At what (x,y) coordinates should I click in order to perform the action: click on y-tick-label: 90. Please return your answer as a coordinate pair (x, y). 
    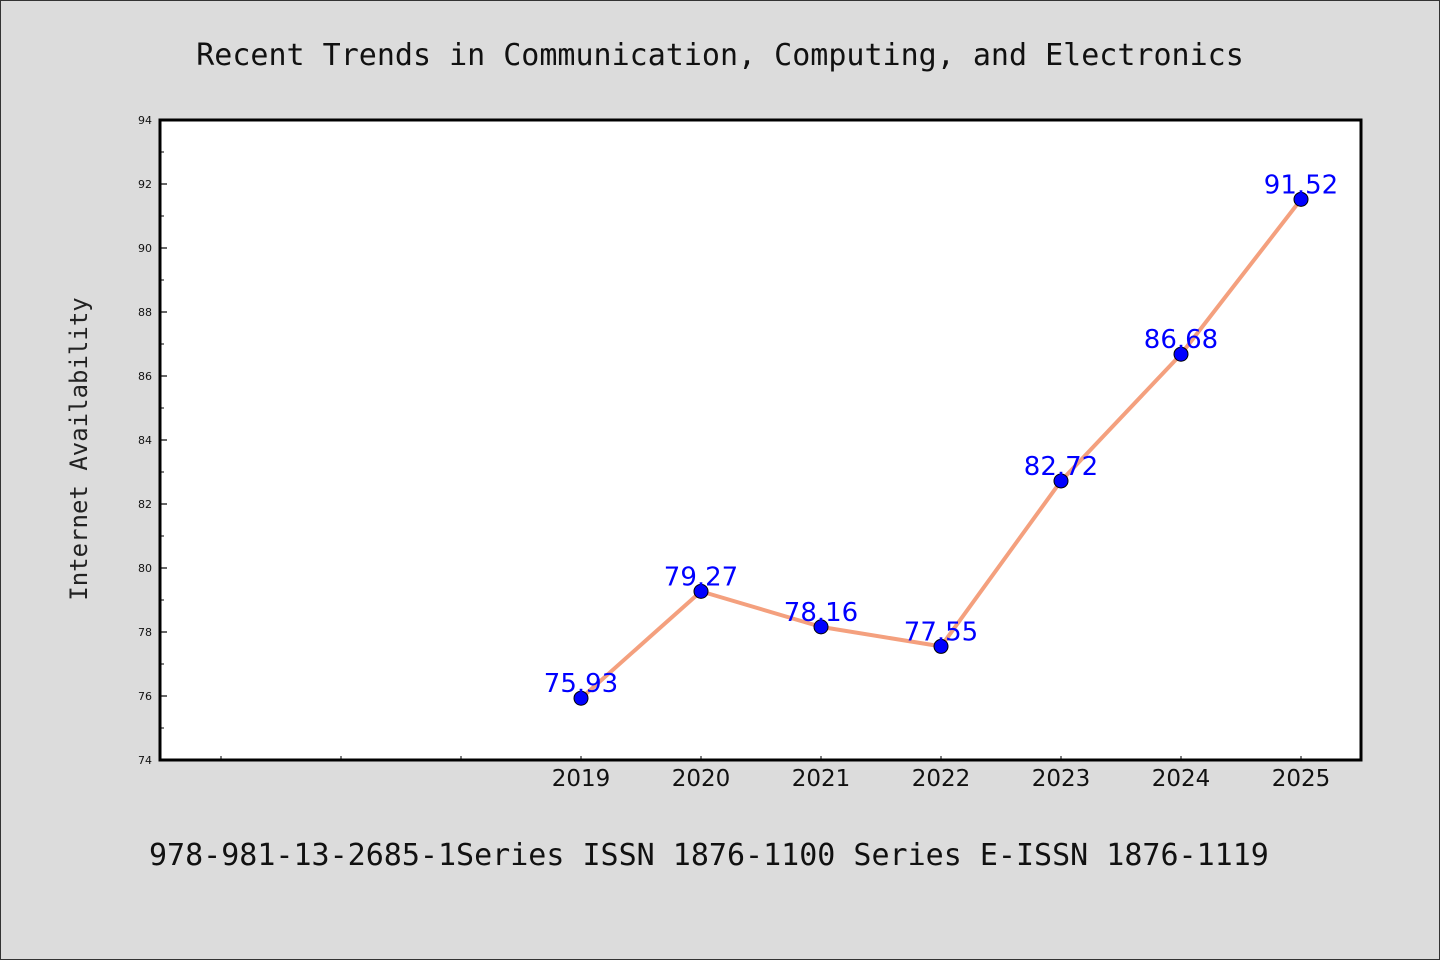
    Looking at the image, I should click on (145, 248).